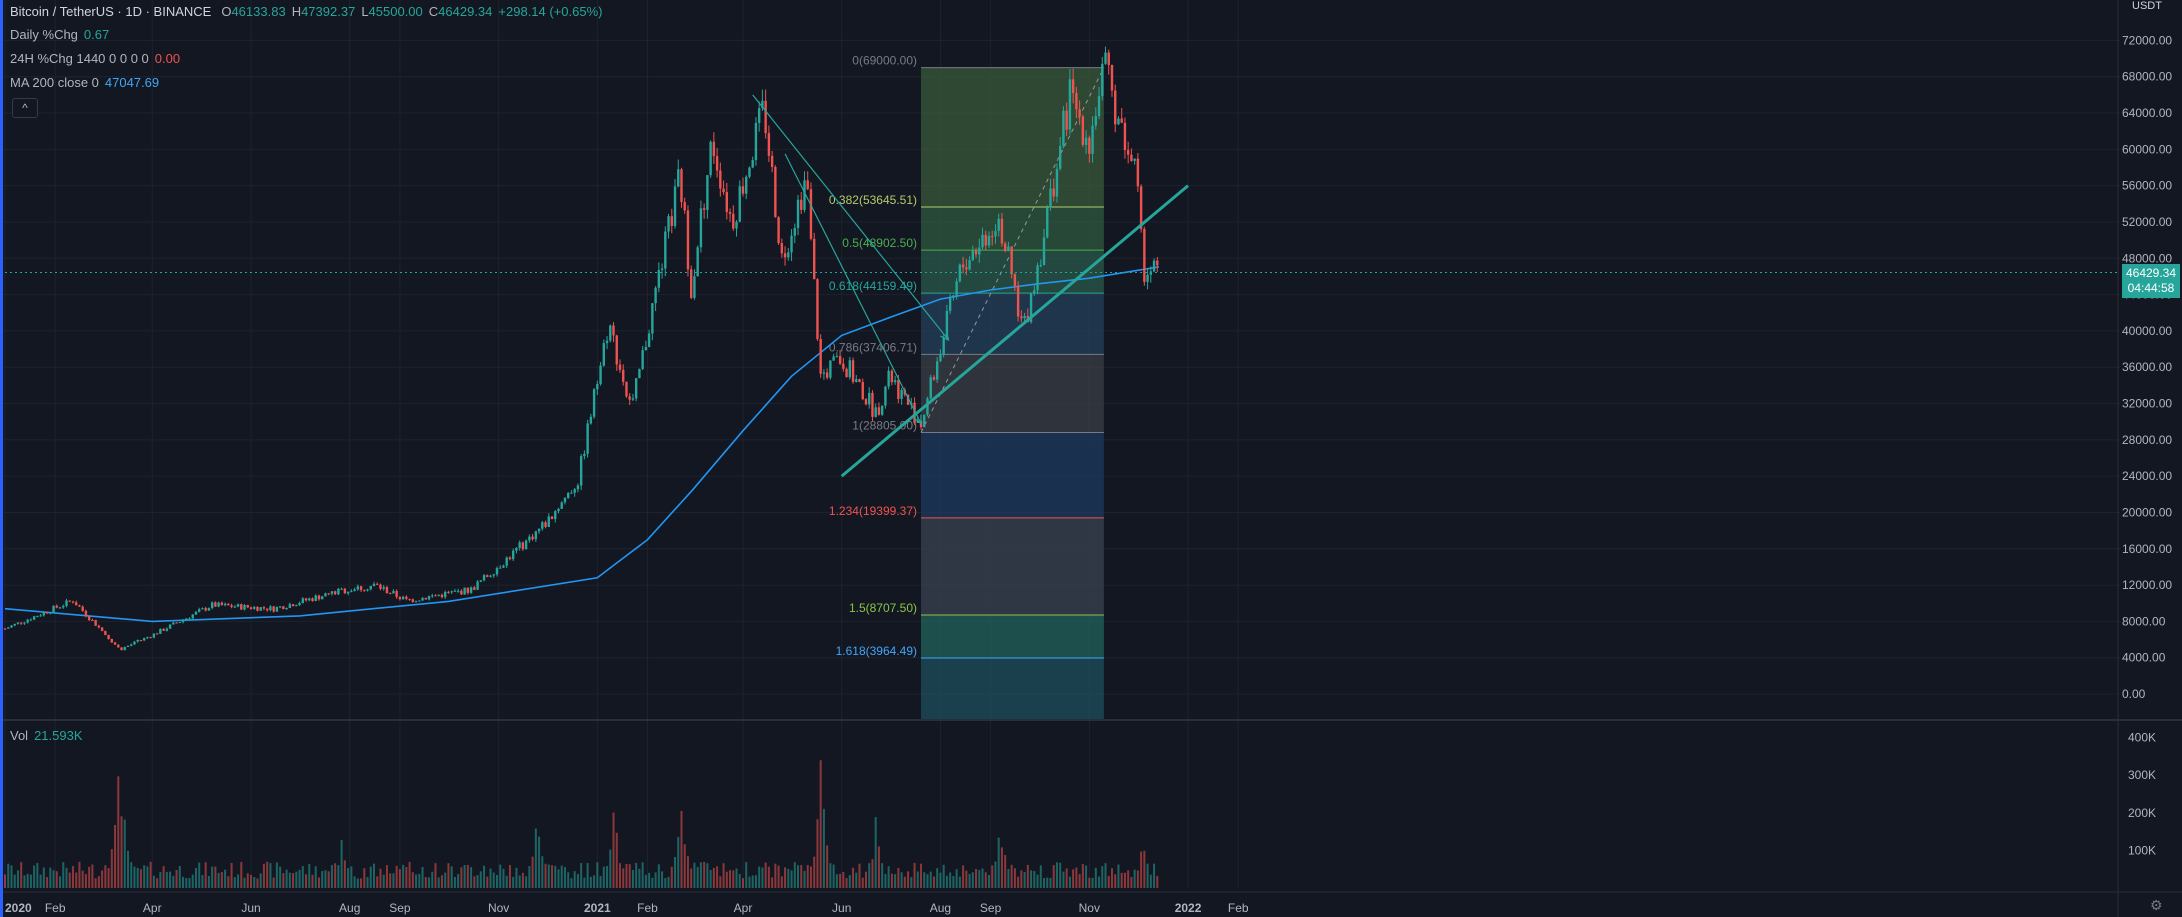 This screenshot has height=917, width=2182. I want to click on chevron-up-icon: ^, so click(25, 108).